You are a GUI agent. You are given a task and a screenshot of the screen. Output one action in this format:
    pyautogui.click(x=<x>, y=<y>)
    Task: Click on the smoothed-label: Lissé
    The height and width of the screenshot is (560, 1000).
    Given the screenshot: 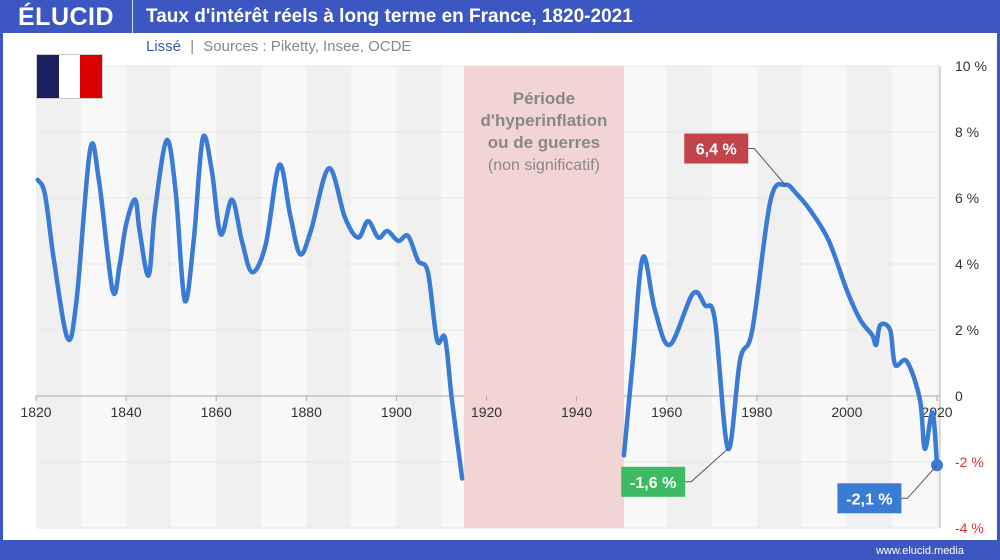 What is the action you would take?
    pyautogui.click(x=164, y=46)
    